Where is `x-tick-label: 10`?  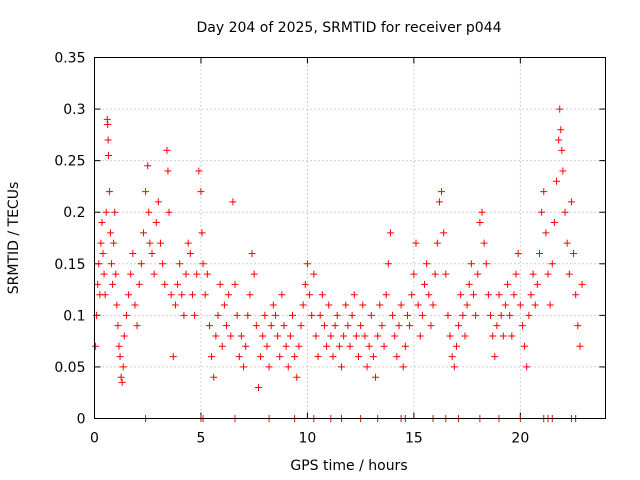
x-tick-label: 10 is located at coordinates (308, 439).